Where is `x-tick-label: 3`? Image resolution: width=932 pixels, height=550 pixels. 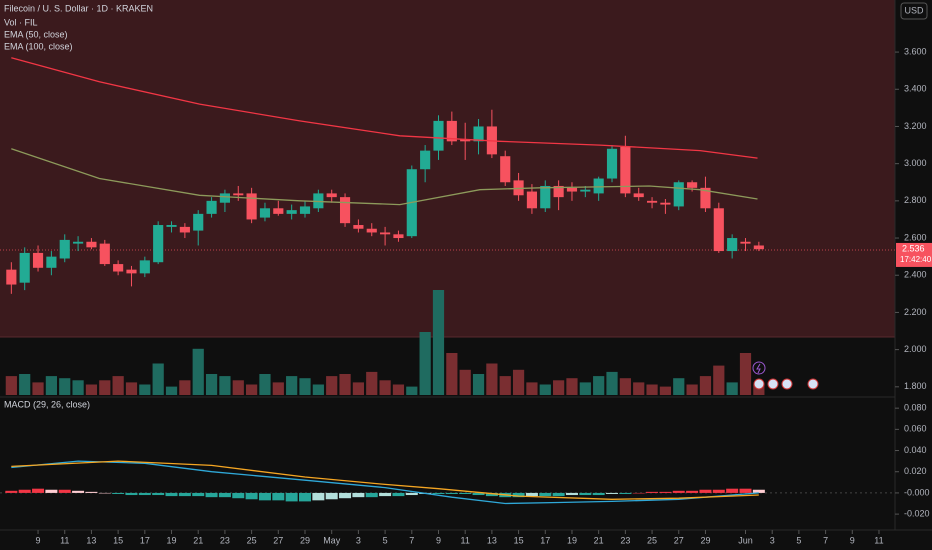 x-tick-label: 3 is located at coordinates (772, 540).